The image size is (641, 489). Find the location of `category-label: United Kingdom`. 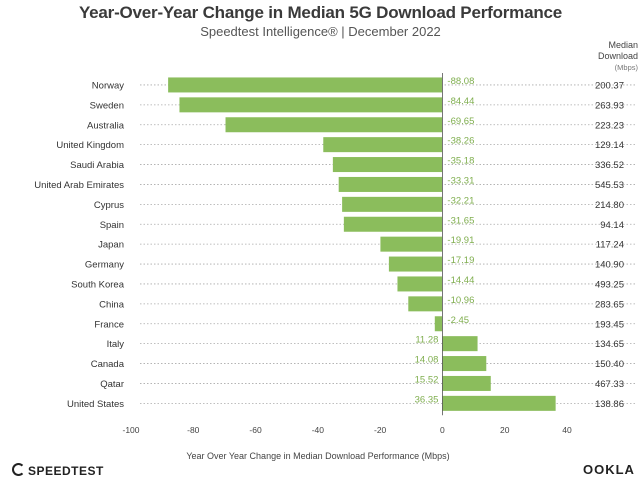

category-label: United Kingdom is located at coordinates (90, 145).